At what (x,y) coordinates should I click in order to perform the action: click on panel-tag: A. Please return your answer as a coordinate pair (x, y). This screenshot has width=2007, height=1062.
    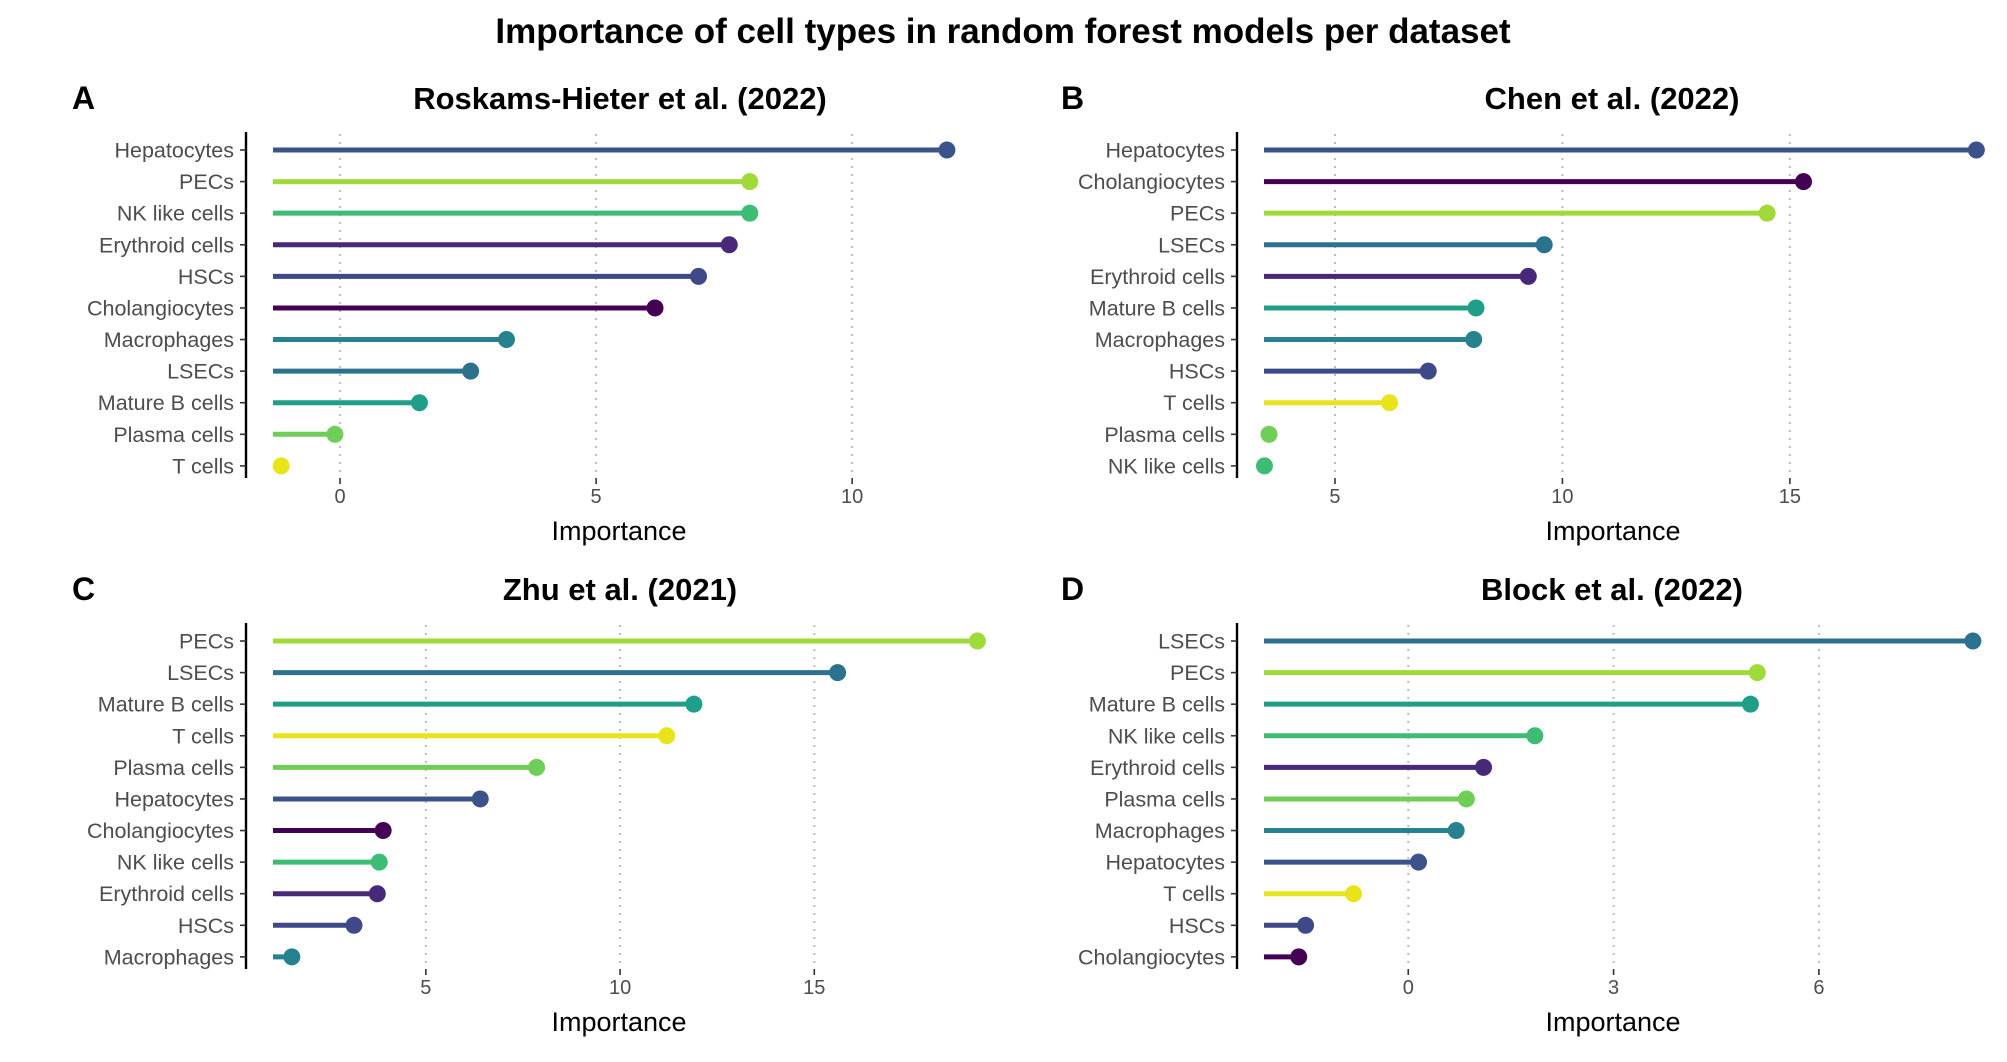
    Looking at the image, I should click on (83, 98).